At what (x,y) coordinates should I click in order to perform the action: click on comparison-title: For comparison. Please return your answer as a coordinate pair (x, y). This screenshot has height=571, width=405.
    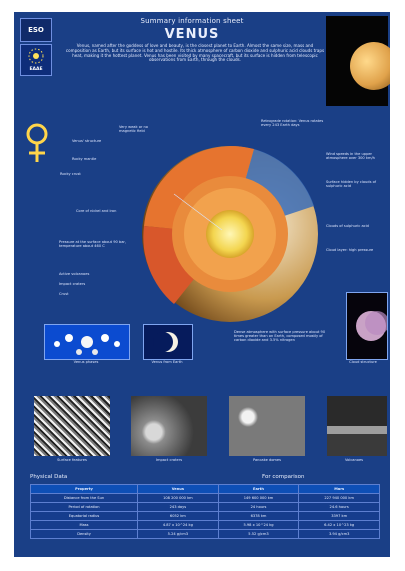
    Looking at the image, I should click on (283, 477).